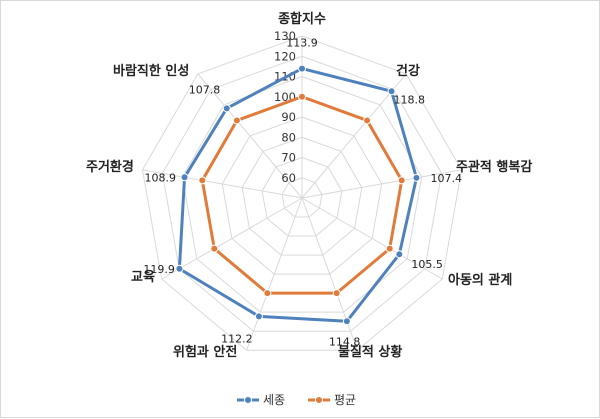  Describe the element at coordinates (288, 137) in the screenshot. I see `r-tick-label: 80` at that location.